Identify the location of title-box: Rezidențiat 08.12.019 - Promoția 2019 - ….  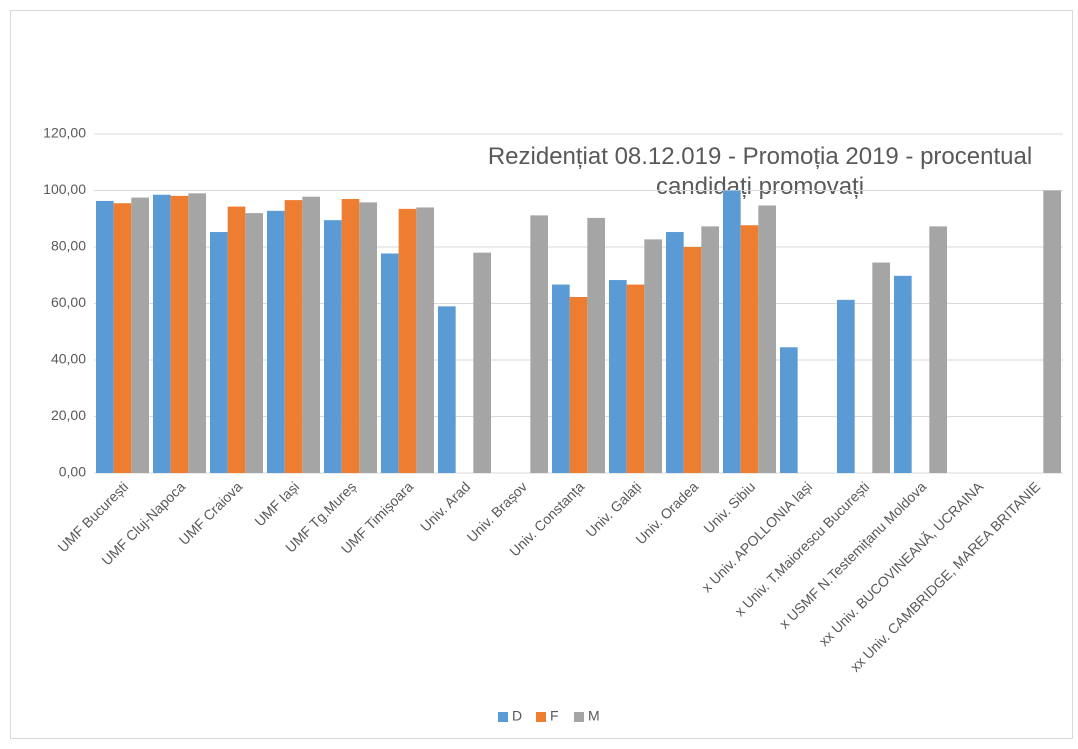
(760, 171).